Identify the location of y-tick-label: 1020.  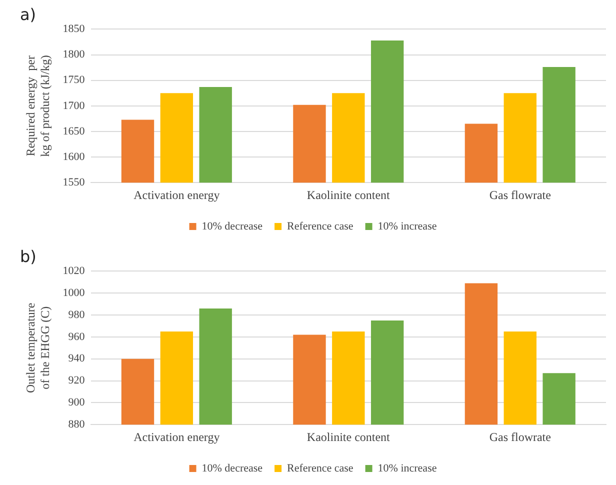
(74, 271).